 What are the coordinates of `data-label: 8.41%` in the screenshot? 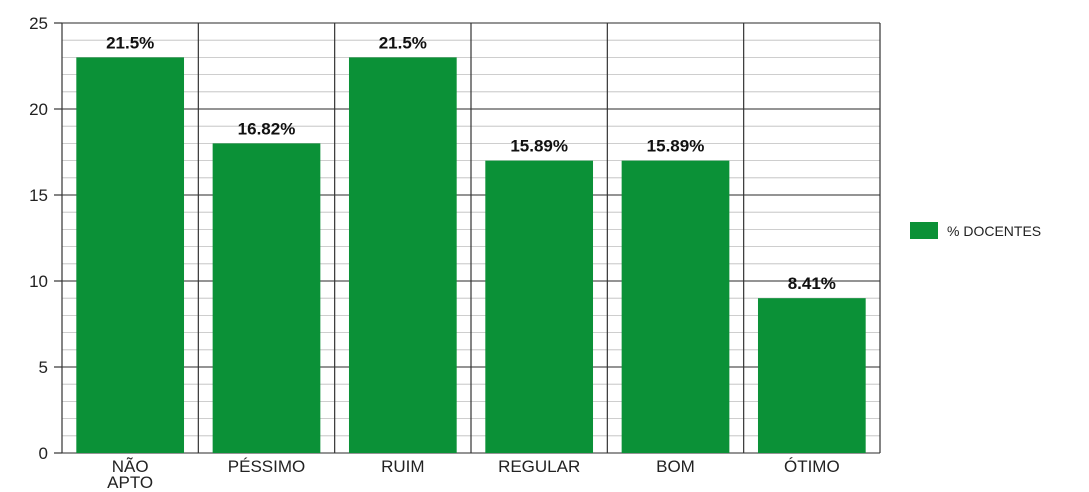 It's located at (812, 283).